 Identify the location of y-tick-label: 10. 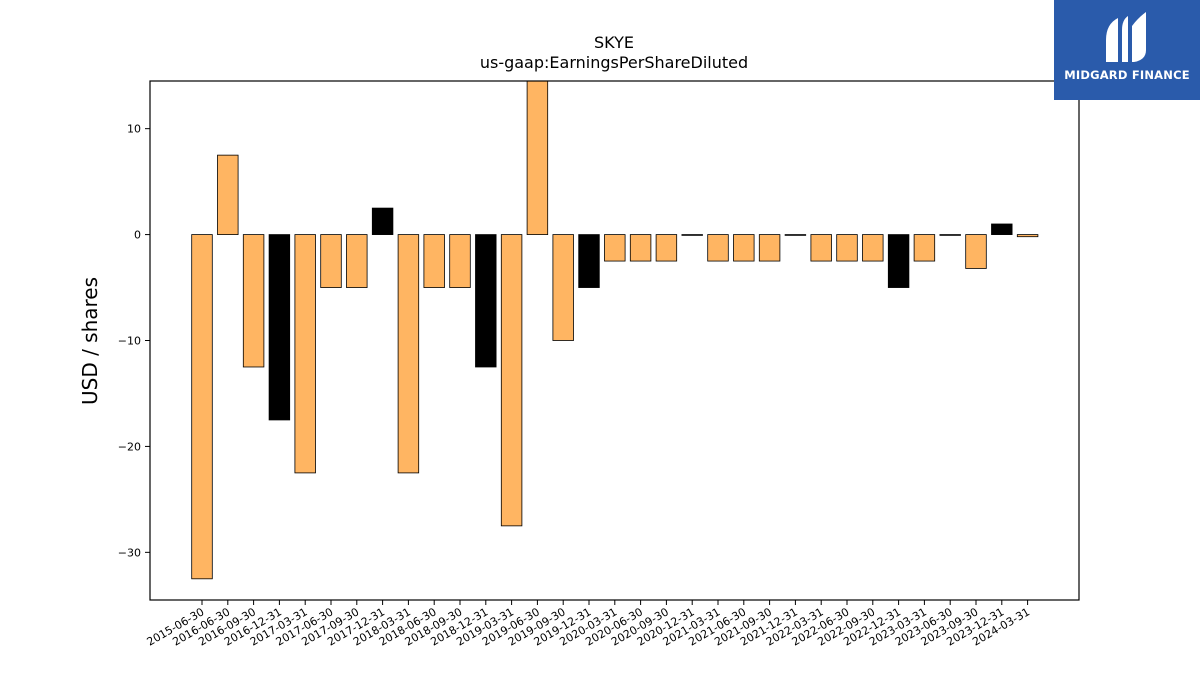
(134, 129).